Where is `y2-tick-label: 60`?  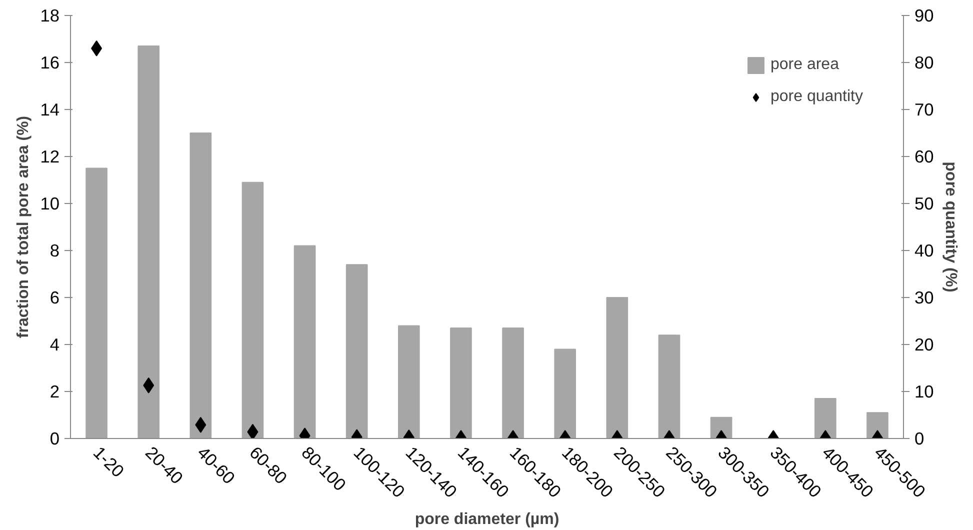
y2-tick-label: 60 is located at coordinates (924, 156).